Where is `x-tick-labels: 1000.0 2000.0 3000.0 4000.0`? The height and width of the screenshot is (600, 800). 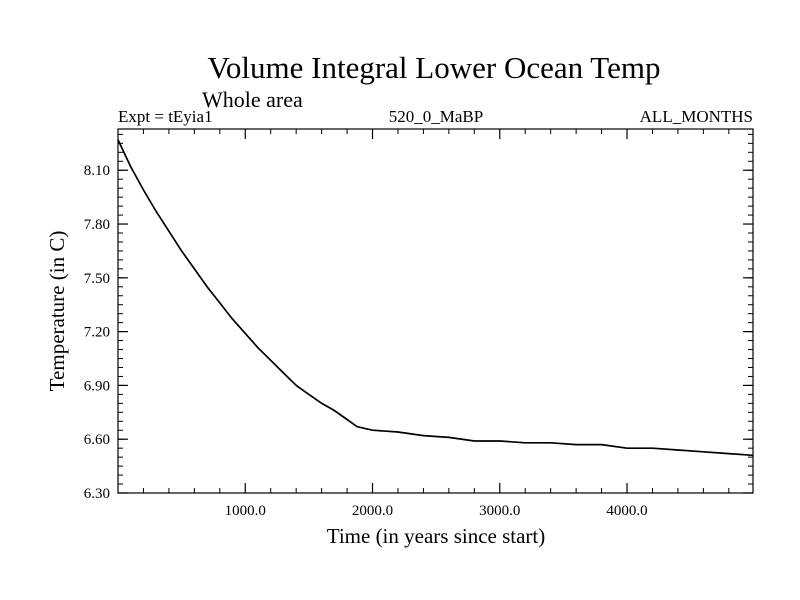
x-tick-labels: 1000.0 2000.0 3000.0 4000.0 is located at coordinates (436, 511).